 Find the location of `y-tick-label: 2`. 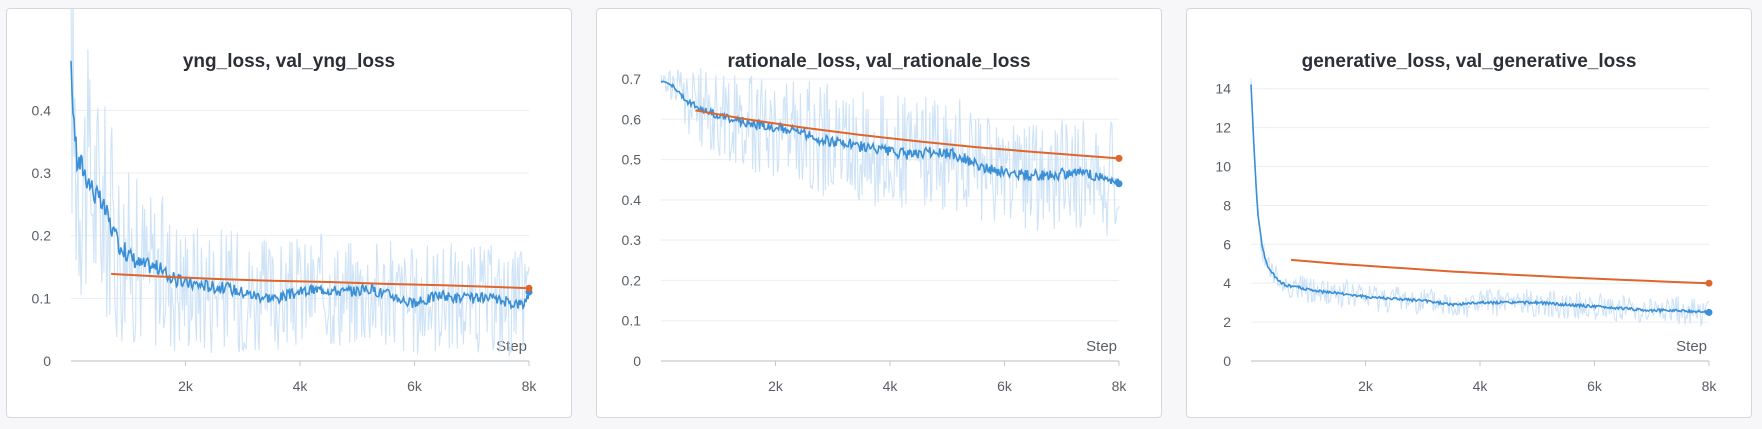

y-tick-label: 2 is located at coordinates (1227, 322).